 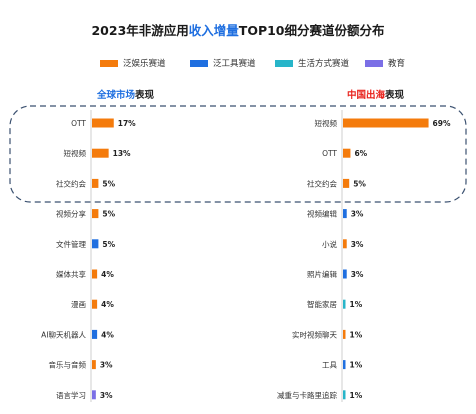 What do you see at coordinates (107, 274) in the screenshot?
I see `value-label-global-5: 4%` at bounding box center [107, 274].